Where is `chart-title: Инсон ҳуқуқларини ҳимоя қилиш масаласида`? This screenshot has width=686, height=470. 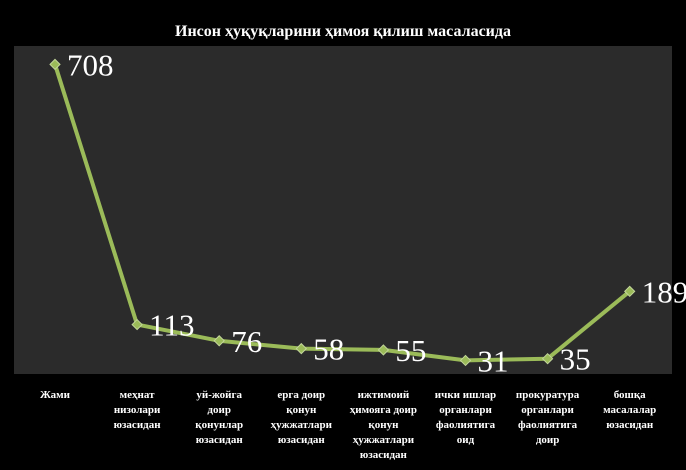
chart-title: Инсон ҳуқуқларини ҳимоя қилиш масаласида is located at coordinates (343, 31).